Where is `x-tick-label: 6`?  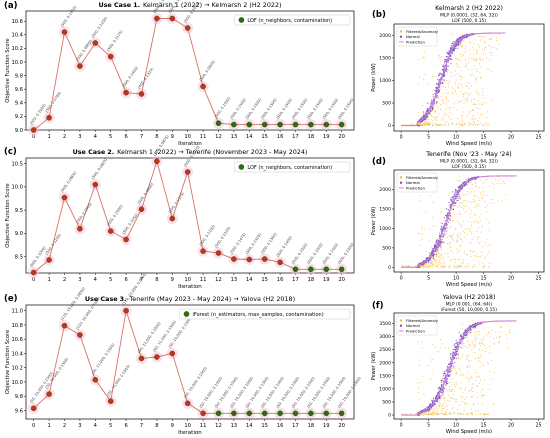
x-tick-label: 6 is located at coordinates (125, 280).